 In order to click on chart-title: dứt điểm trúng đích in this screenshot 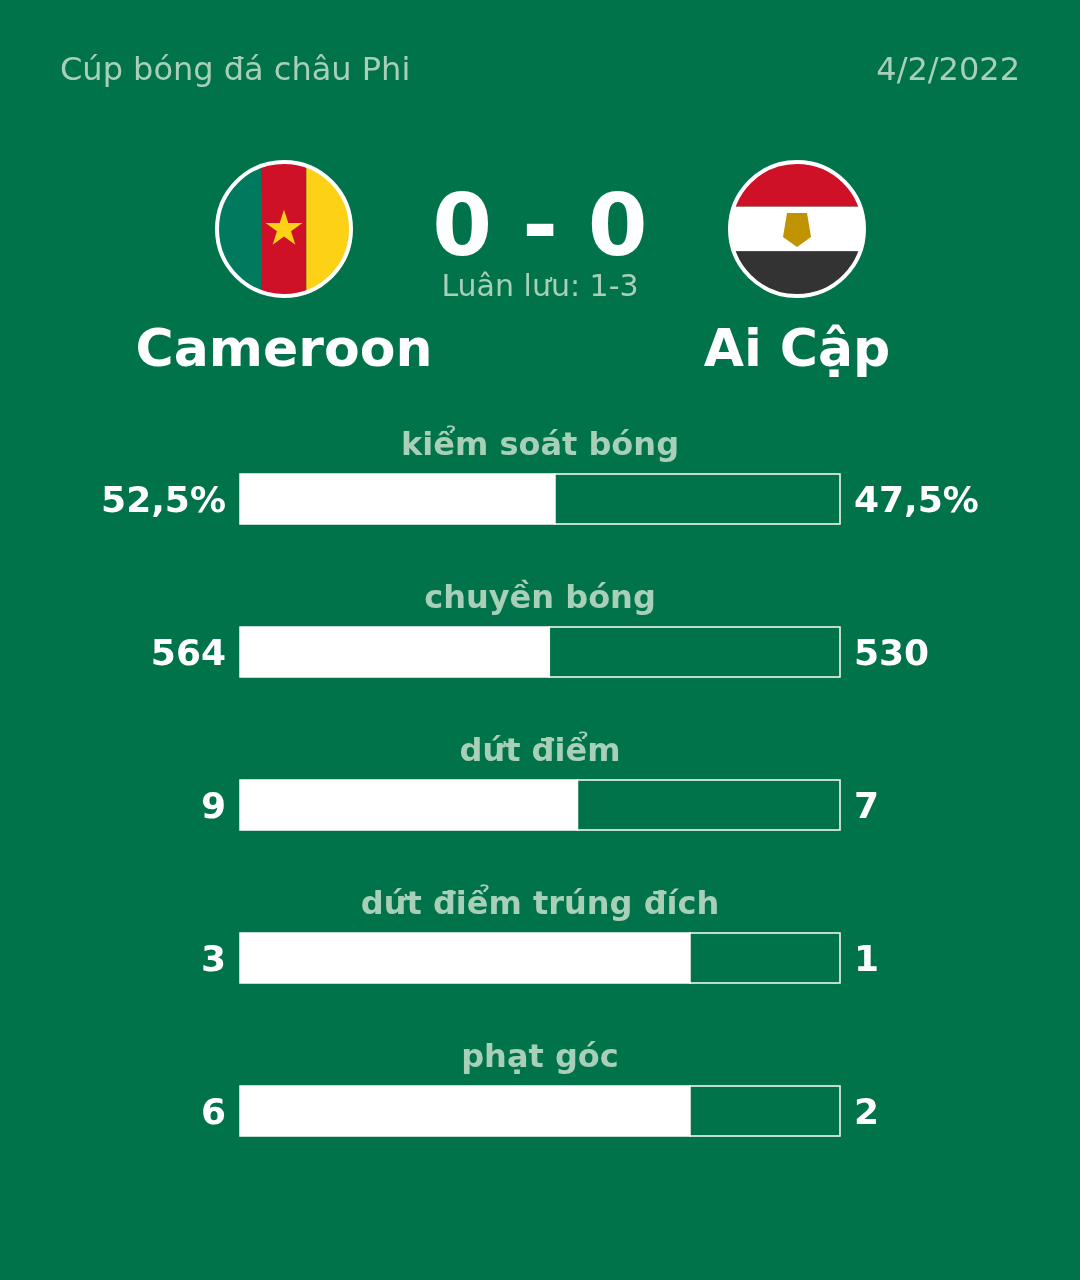, I will do `click(540, 903)`.